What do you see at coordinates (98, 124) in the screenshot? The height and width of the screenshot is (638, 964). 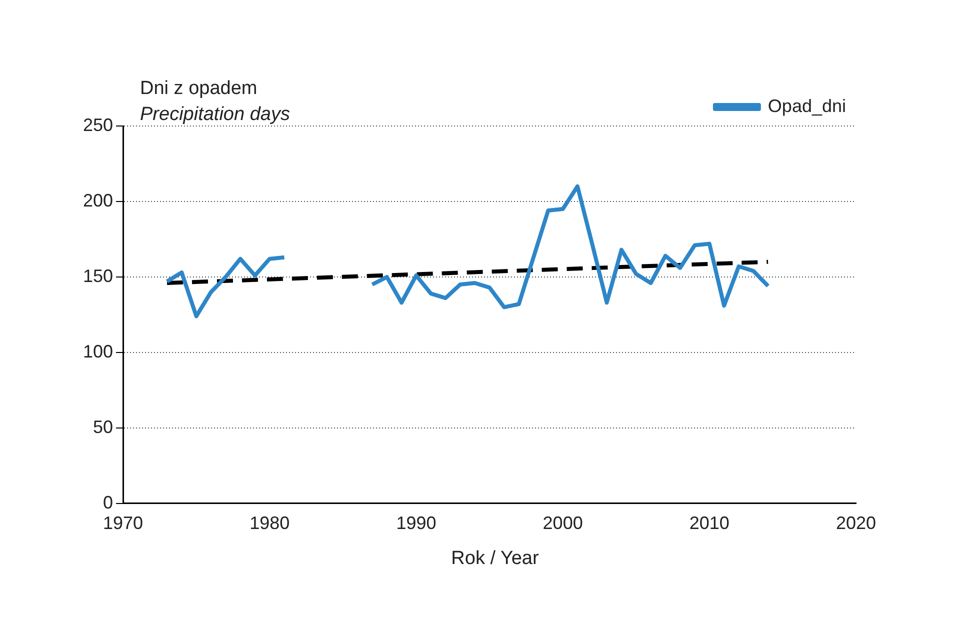 I see `y-tick-label: 250` at bounding box center [98, 124].